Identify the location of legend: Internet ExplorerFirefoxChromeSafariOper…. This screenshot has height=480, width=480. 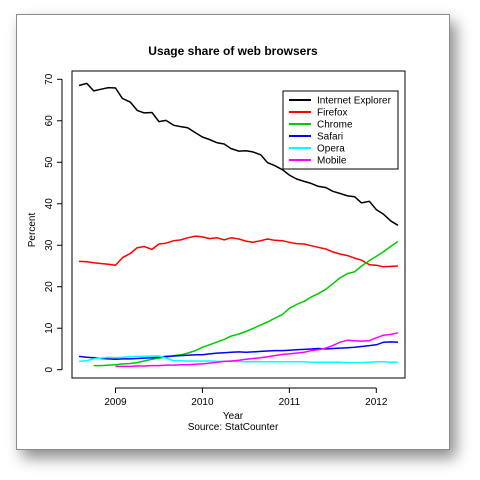
(340, 130).